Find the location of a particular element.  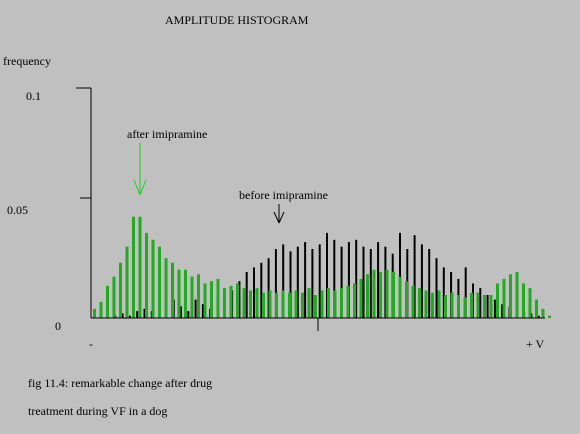

figure-caption-line: fig 11.4: remarkable change after drug is located at coordinates (120, 383).